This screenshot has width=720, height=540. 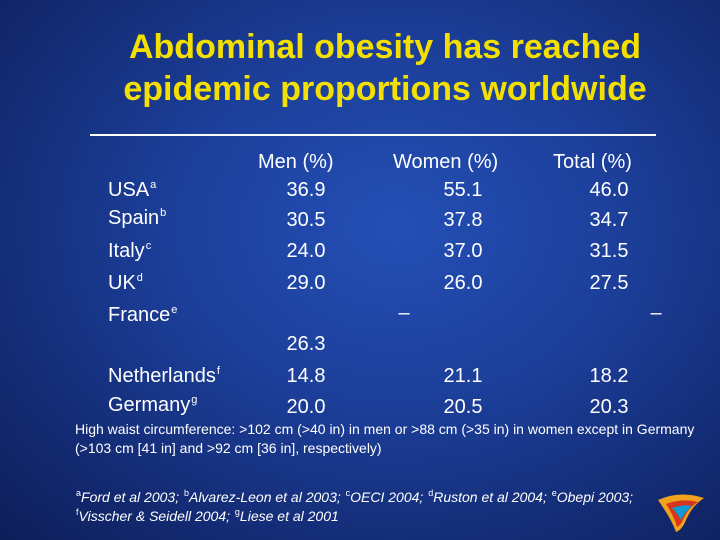 What do you see at coordinates (609, 190) in the screenshot?
I see `total-value: 46.0` at bounding box center [609, 190].